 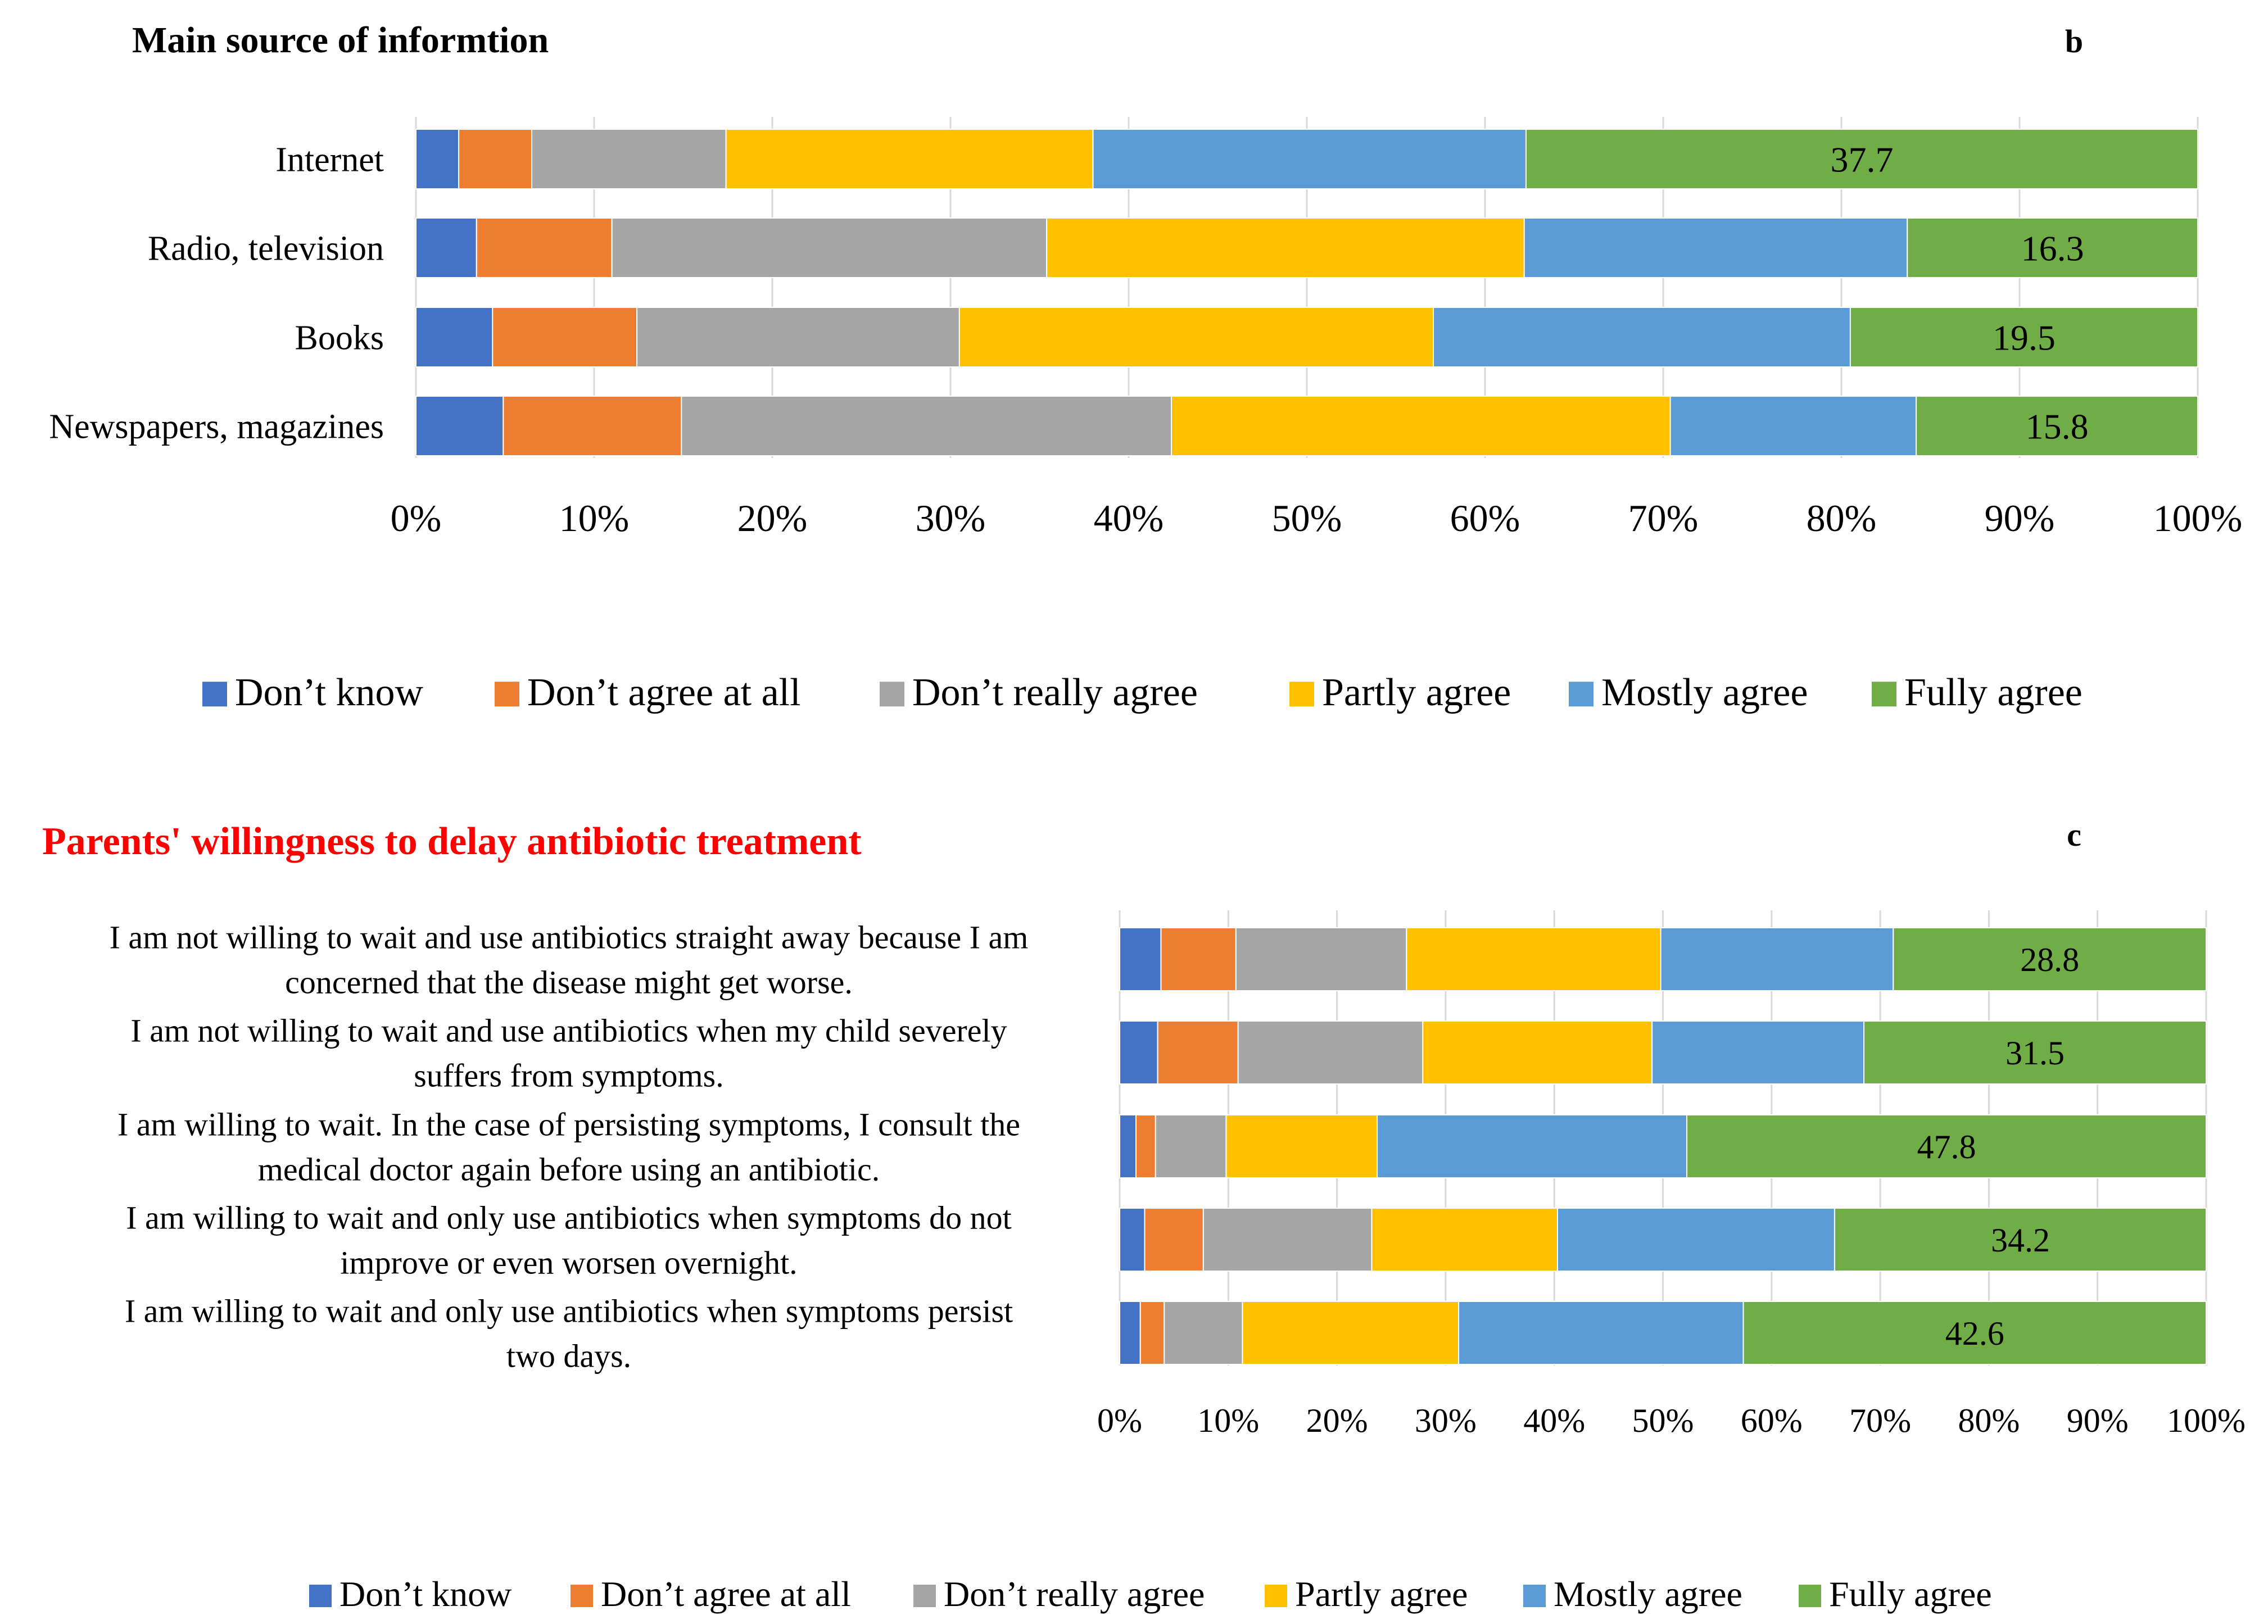 What do you see at coordinates (2035, 1053) in the screenshot?
I see `data-label: 31.5` at bounding box center [2035, 1053].